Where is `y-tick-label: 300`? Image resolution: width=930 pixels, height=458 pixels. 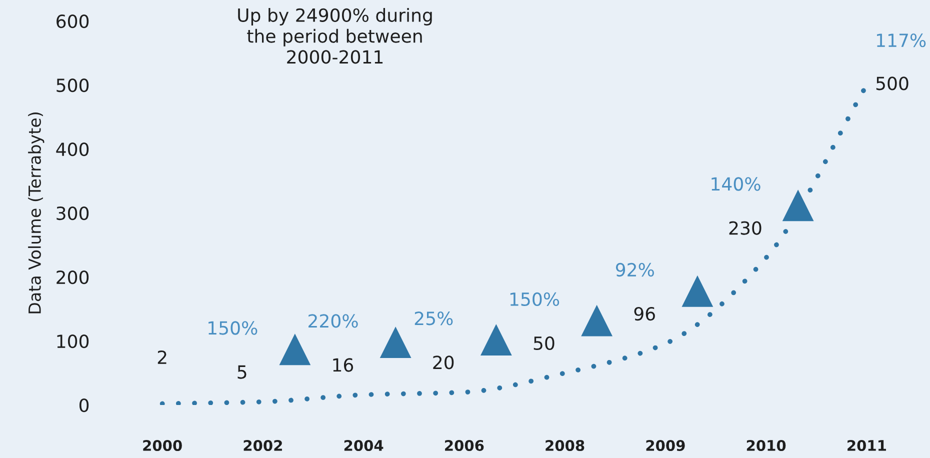
y-tick-label: 300 is located at coordinates (72, 213).